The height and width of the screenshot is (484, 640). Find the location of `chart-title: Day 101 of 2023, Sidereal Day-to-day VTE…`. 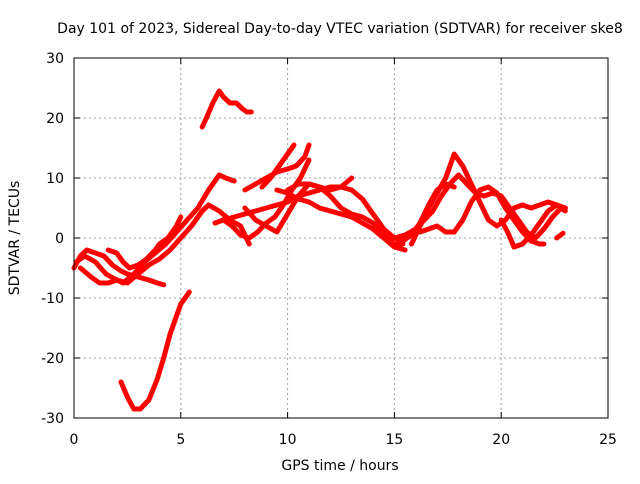

chart-title: Day 101 of 2023, Sidereal Day-to-day VTE… is located at coordinates (340, 29).